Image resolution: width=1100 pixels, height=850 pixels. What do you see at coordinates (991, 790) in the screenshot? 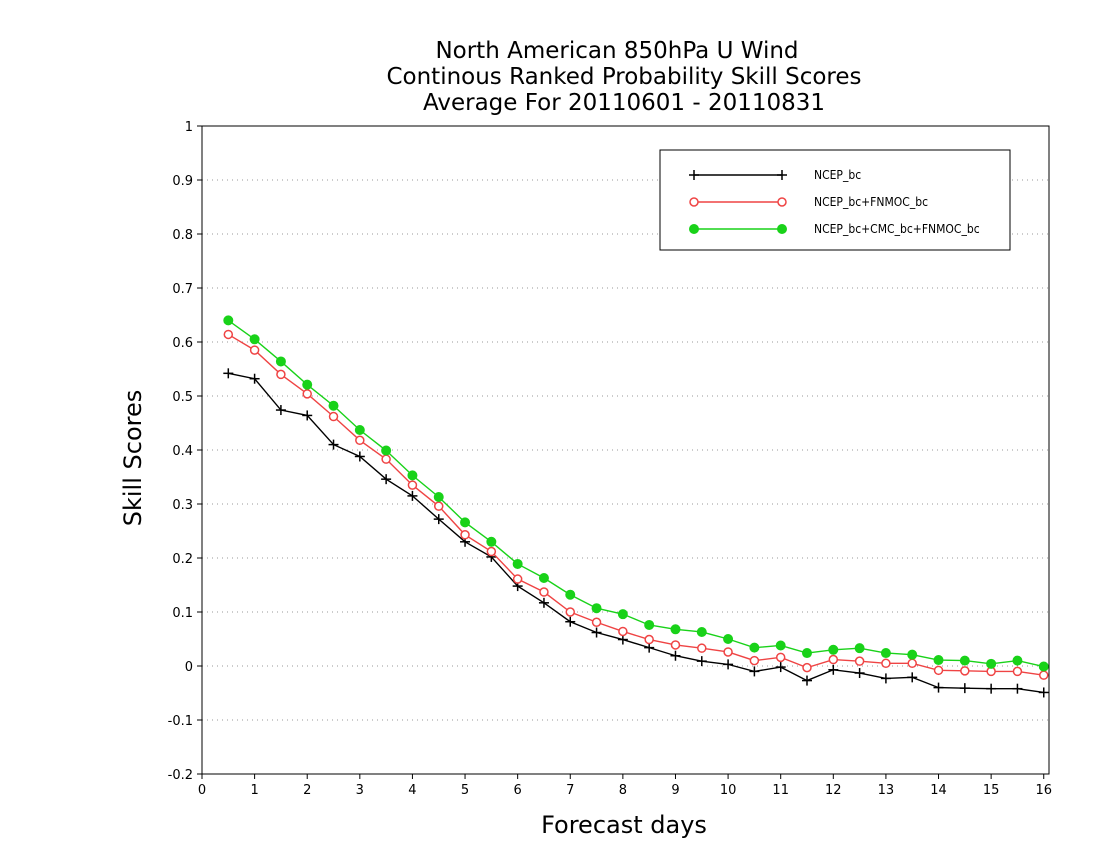
I see `x-tick-label: 15` at bounding box center [991, 790].